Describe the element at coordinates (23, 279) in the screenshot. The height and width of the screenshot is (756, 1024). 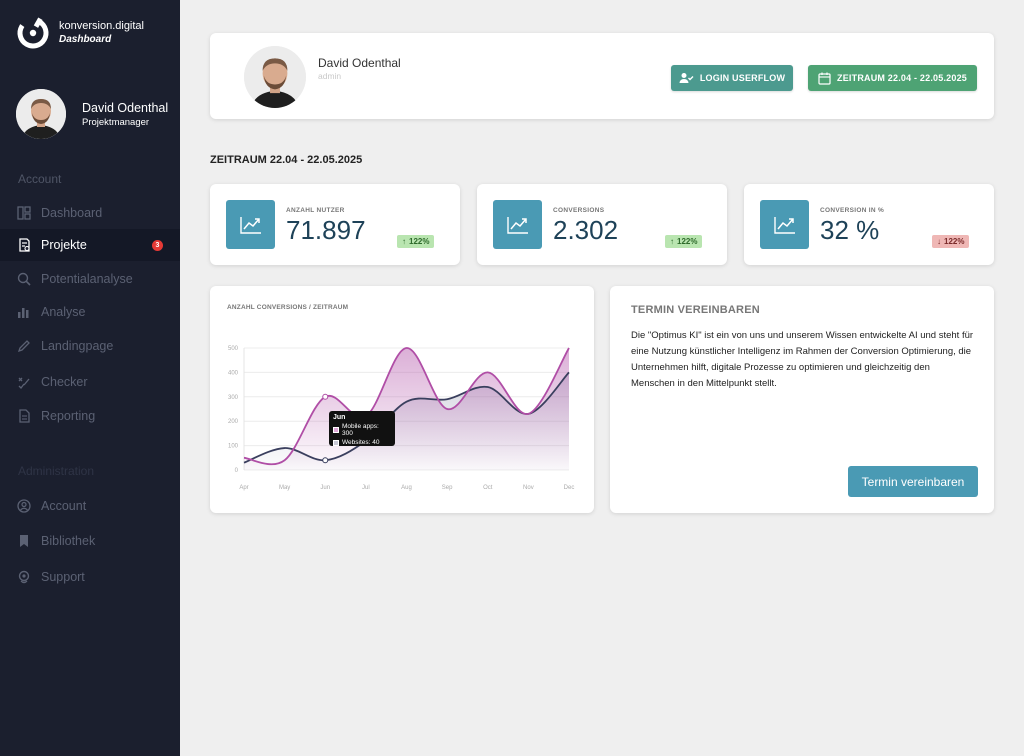
I see `search-icon` at that location.